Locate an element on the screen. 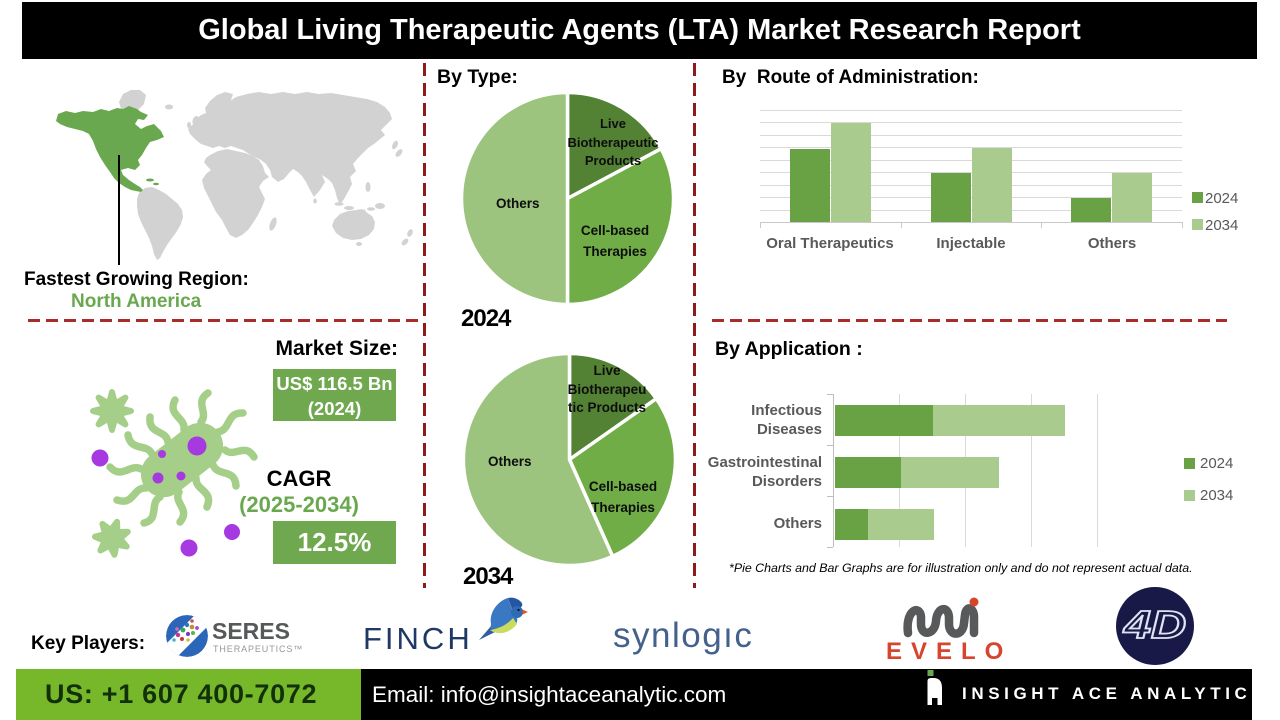 The image size is (1280, 720). svg-text: 4D is located at coordinates (1154, 625).